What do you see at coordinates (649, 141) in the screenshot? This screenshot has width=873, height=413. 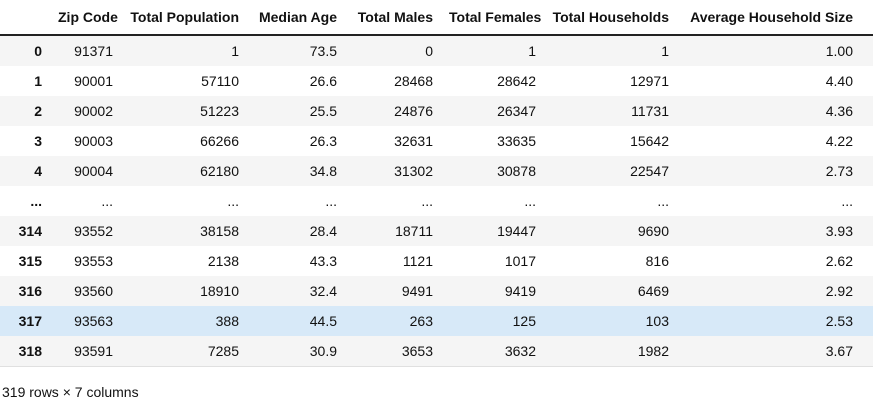 I see `cell: 15642` at bounding box center [649, 141].